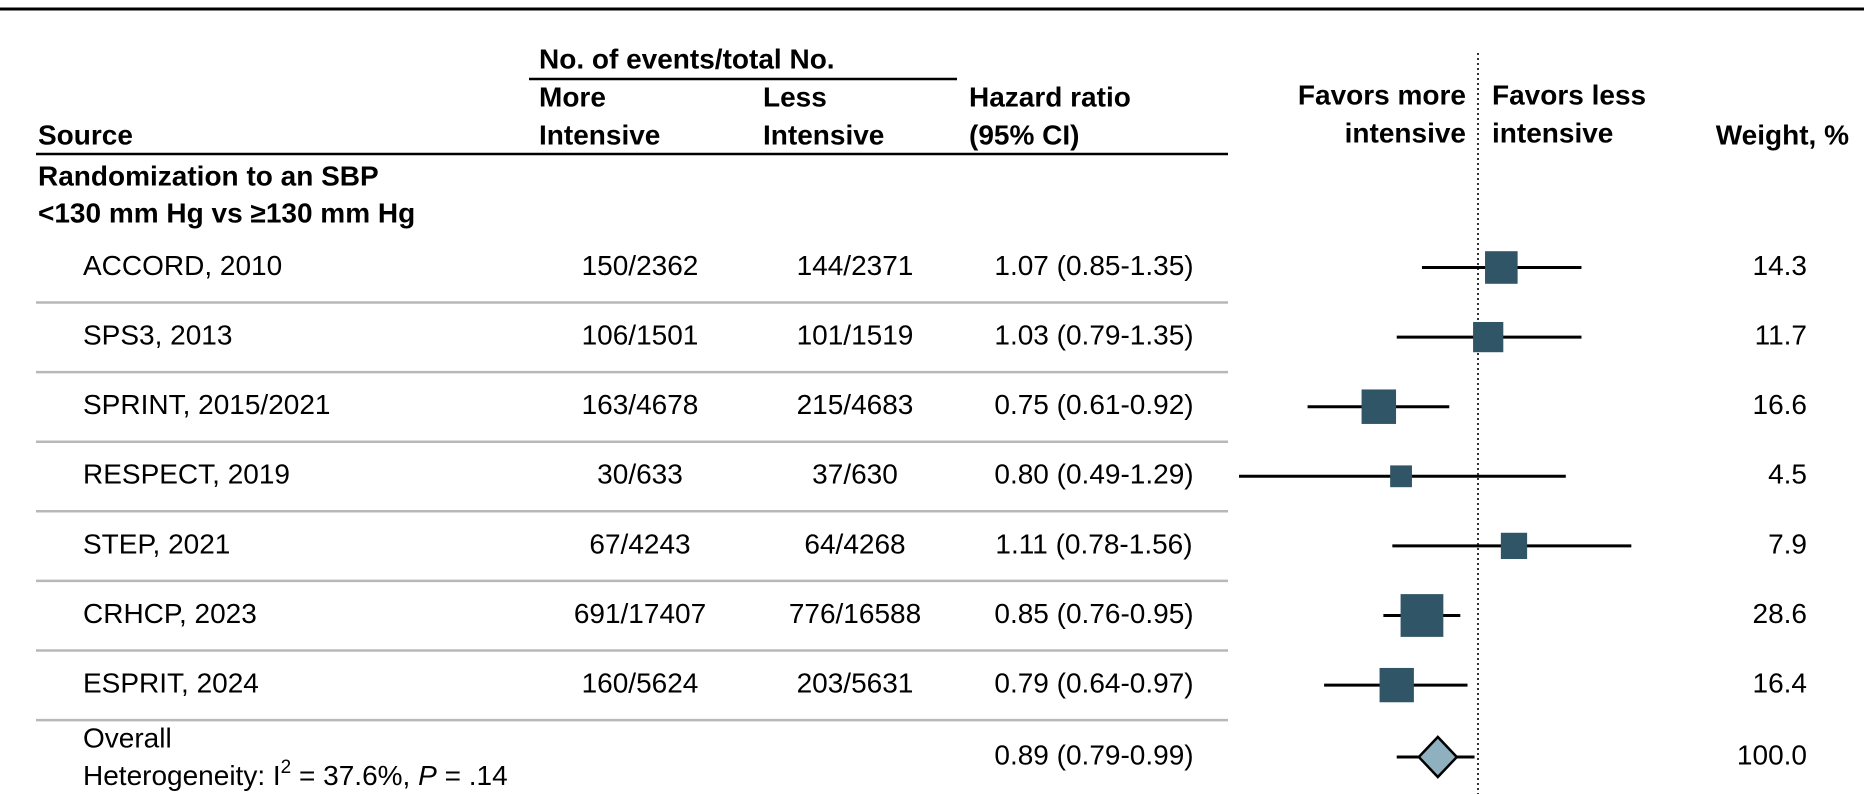 The image size is (1864, 794). Describe the element at coordinates (640, 474) in the screenshot. I see `events-more: 30/633` at that location.